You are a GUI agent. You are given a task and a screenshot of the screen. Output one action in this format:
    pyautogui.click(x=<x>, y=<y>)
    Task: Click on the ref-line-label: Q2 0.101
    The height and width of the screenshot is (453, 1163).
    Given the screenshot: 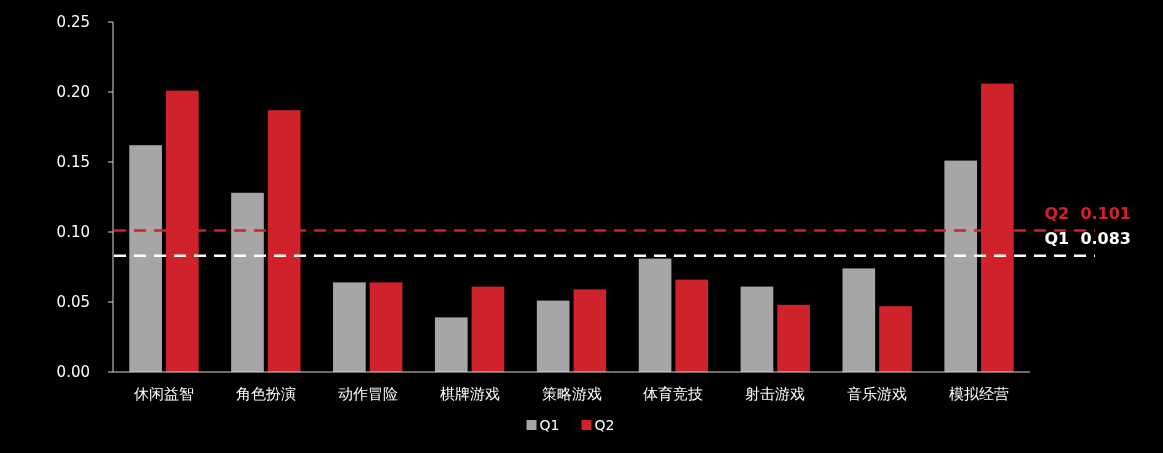 What is the action you would take?
    pyautogui.click(x=1087, y=213)
    